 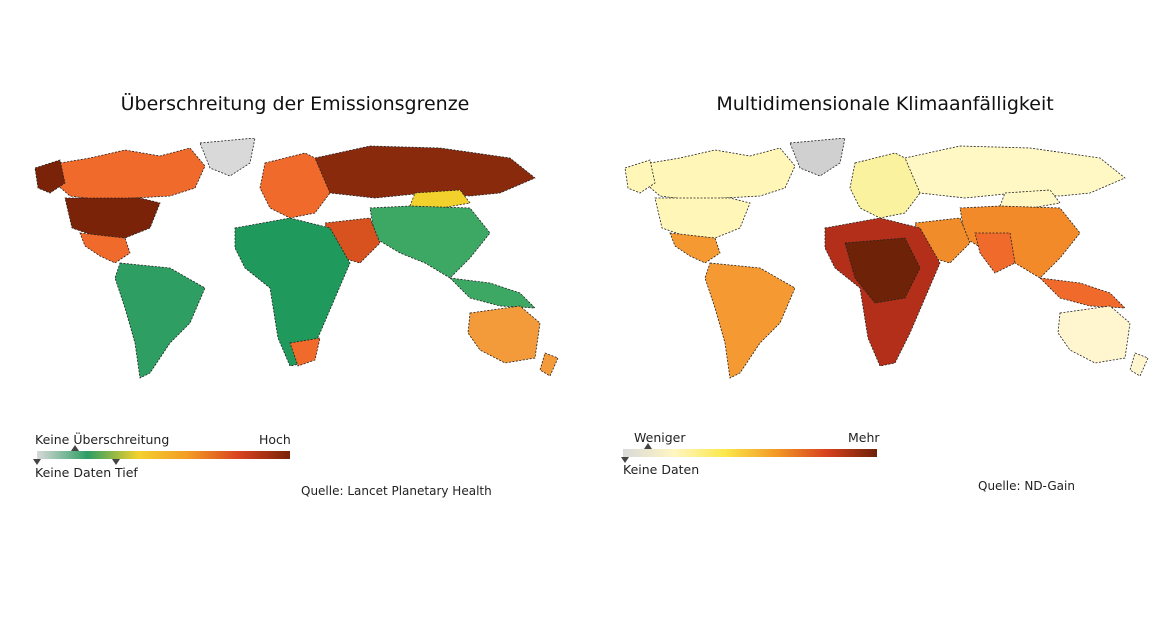 I want to click on less-marker-icon, so click(x=648, y=446).